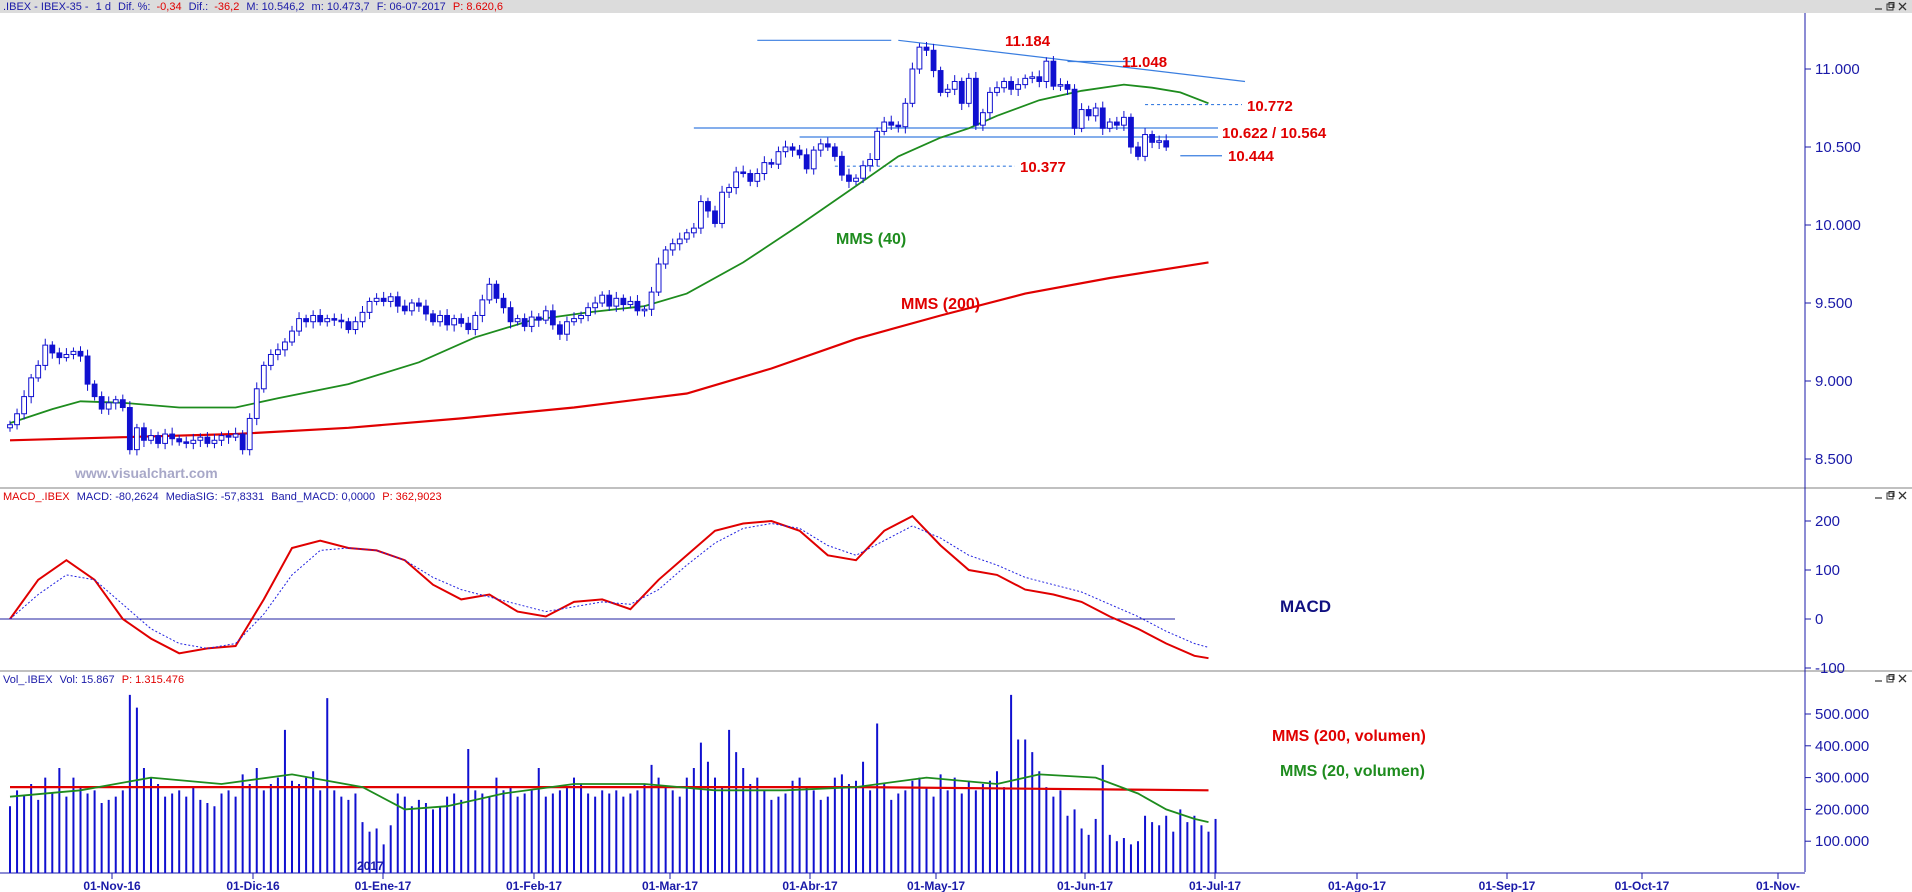 Image resolution: width=1912 pixels, height=892 pixels. Describe the element at coordinates (1270, 106) in the screenshot. I see `annotation-10772: 10.772` at that location.